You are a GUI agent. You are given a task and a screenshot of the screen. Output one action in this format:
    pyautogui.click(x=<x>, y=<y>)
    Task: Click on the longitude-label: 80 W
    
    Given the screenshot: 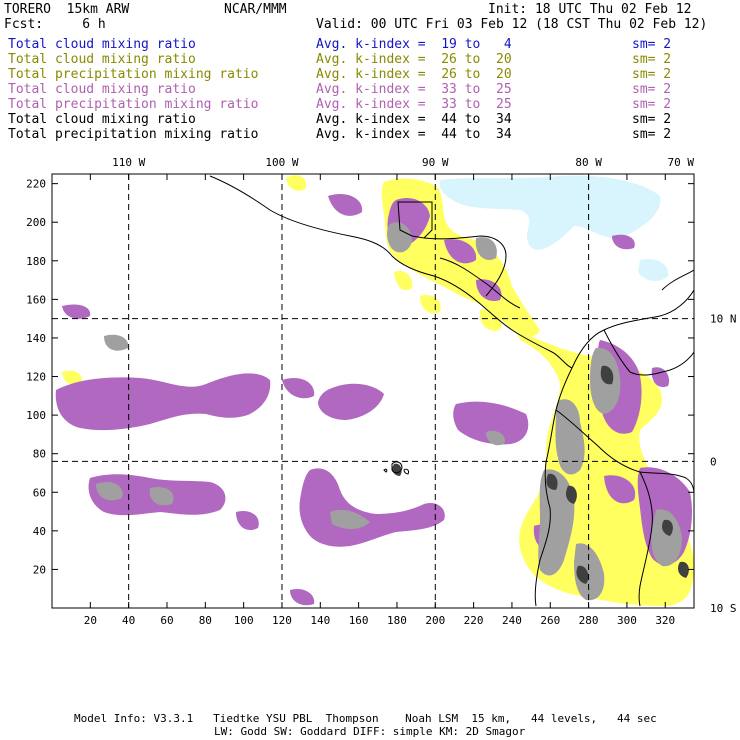 What is the action you would take?
    pyautogui.click(x=588, y=162)
    